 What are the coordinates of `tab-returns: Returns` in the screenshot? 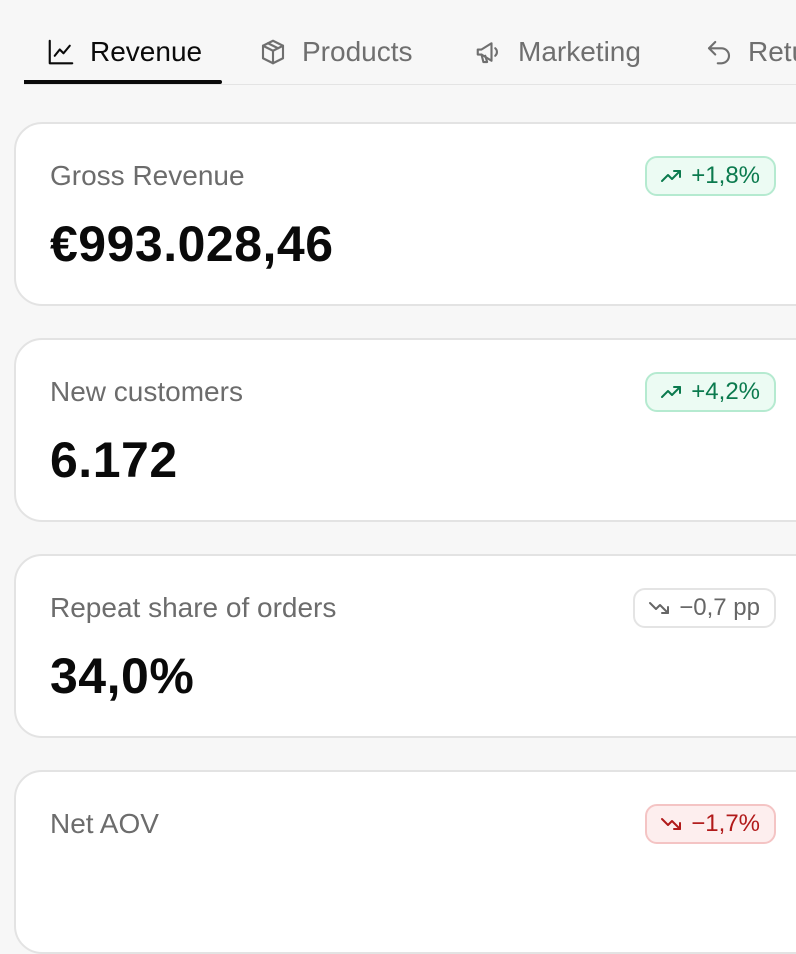 It's located at (750, 52).